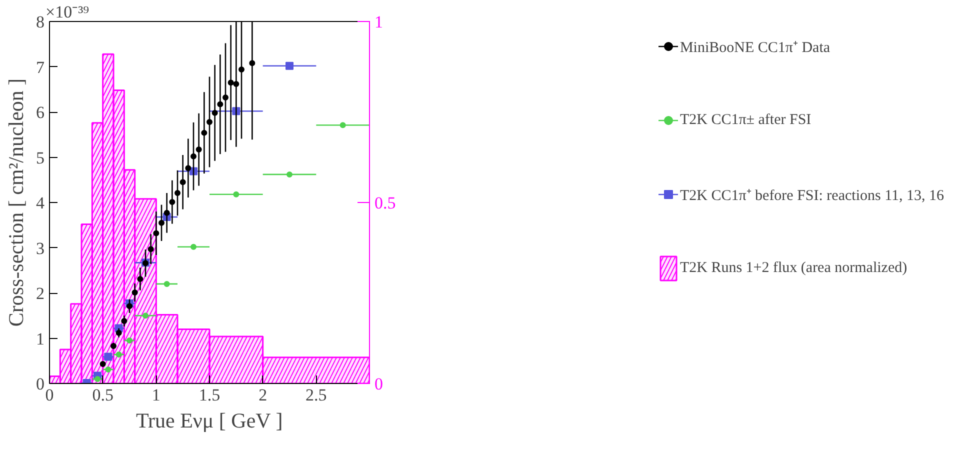 Image resolution: width=972 pixels, height=452 pixels. I want to click on y-tick-label: 3, so click(40, 248).